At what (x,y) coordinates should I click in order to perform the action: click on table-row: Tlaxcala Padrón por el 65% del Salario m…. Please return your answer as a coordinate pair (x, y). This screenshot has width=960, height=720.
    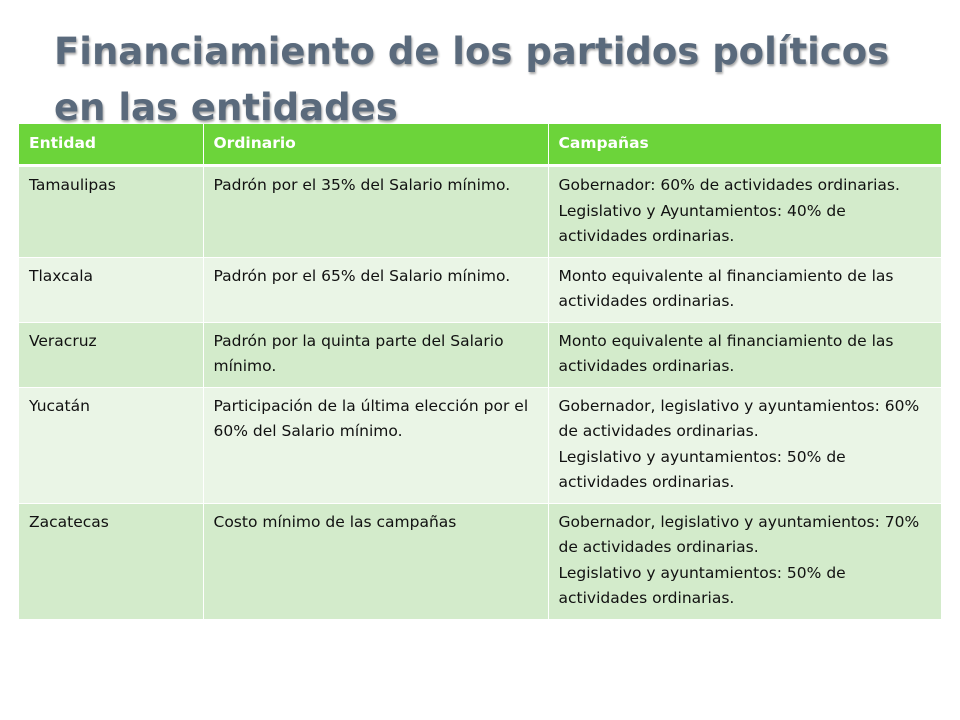
    Looking at the image, I should click on (480, 290).